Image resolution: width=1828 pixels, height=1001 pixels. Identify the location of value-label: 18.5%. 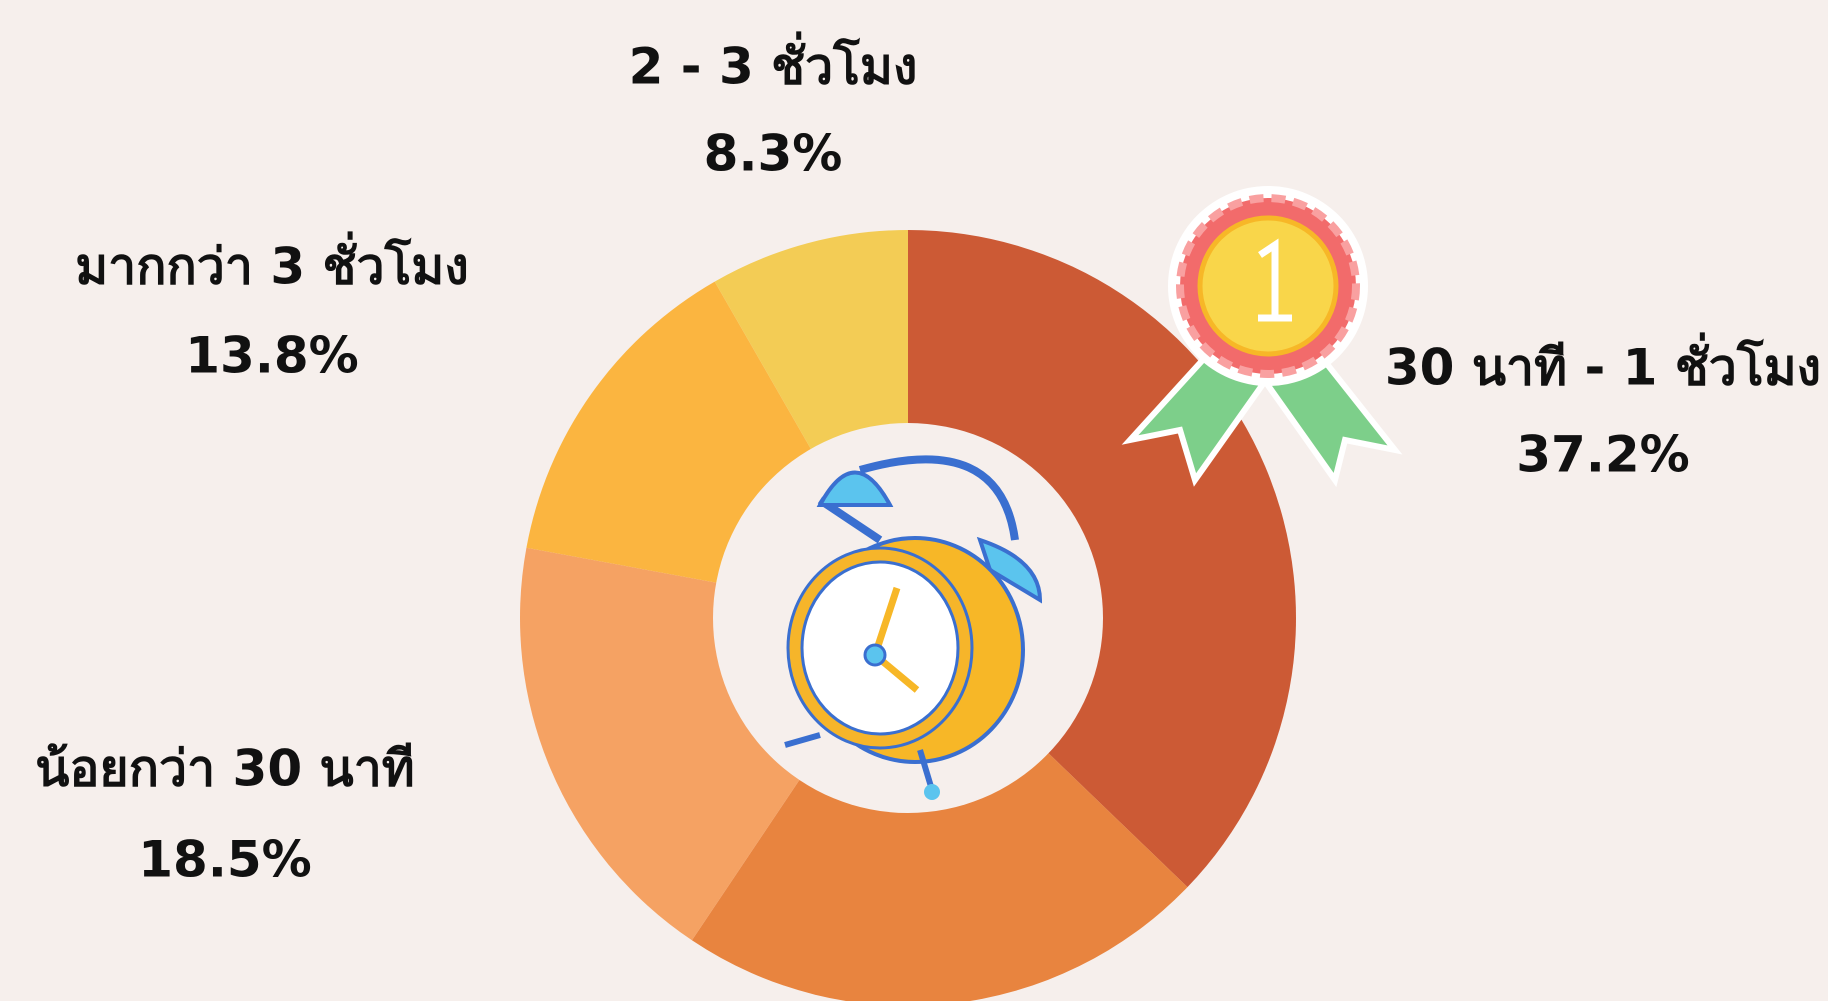
(224, 860).